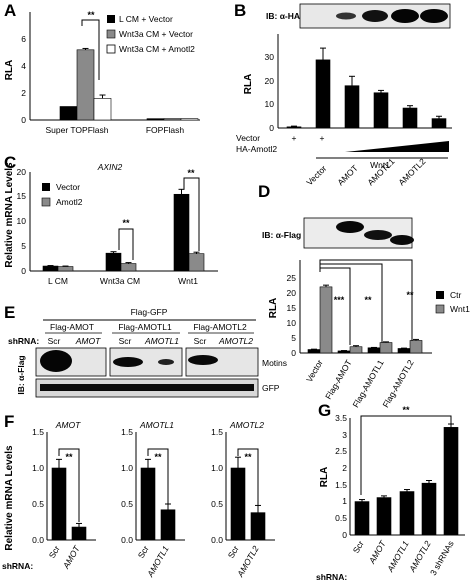 This screenshot has width=474, height=587. Describe the element at coordinates (293, 353) in the screenshot. I see `panel-d-ytick: 0` at that location.